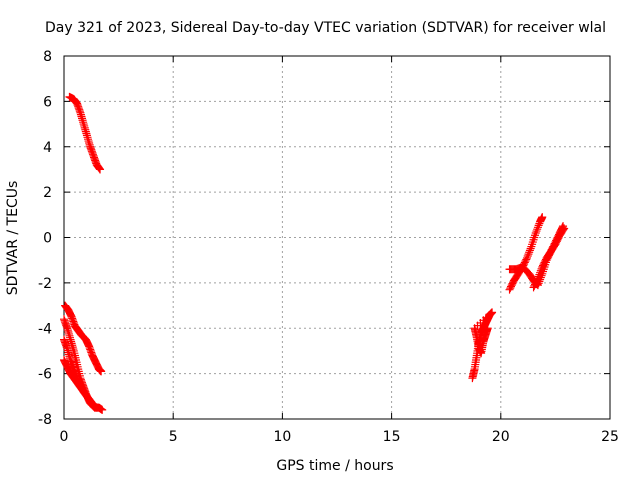  I want to click on data-series-early-descending-track, so click(85, 133).